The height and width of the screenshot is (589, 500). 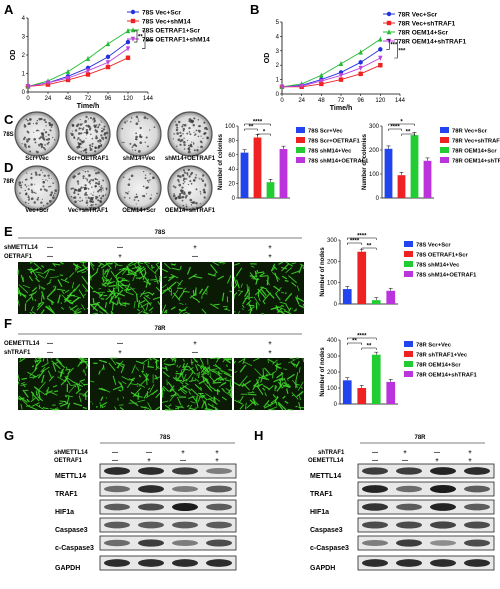 I want to click on sig-bracket, so click(x=396, y=48).